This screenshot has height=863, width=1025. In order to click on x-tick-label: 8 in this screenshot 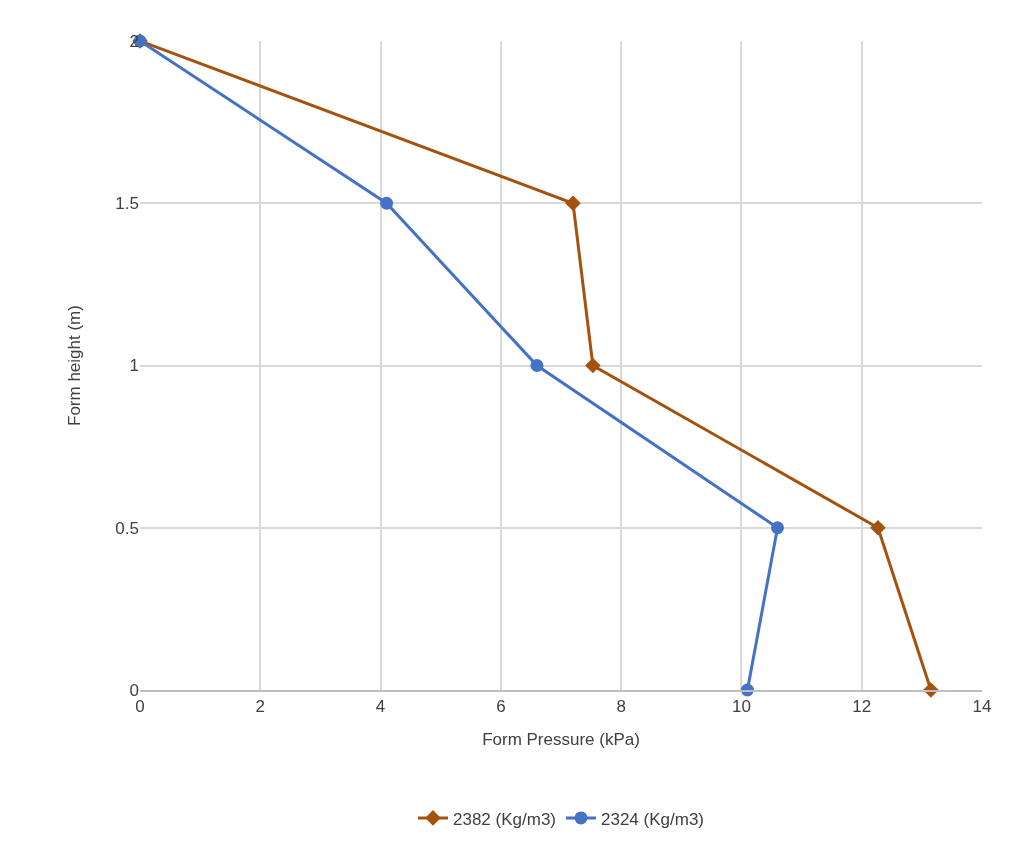, I will do `click(621, 707)`.